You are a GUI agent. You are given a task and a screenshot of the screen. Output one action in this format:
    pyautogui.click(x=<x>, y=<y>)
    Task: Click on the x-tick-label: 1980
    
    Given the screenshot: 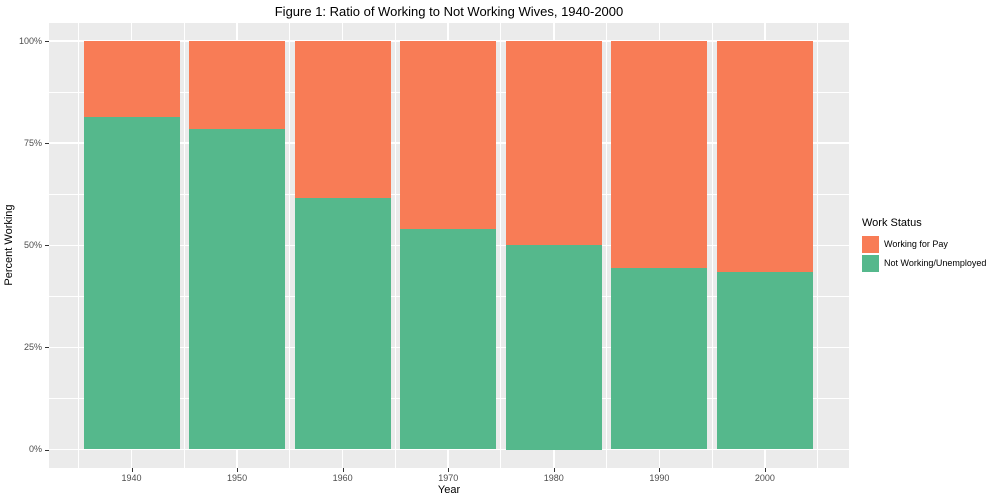 What is the action you would take?
    pyautogui.click(x=553, y=478)
    